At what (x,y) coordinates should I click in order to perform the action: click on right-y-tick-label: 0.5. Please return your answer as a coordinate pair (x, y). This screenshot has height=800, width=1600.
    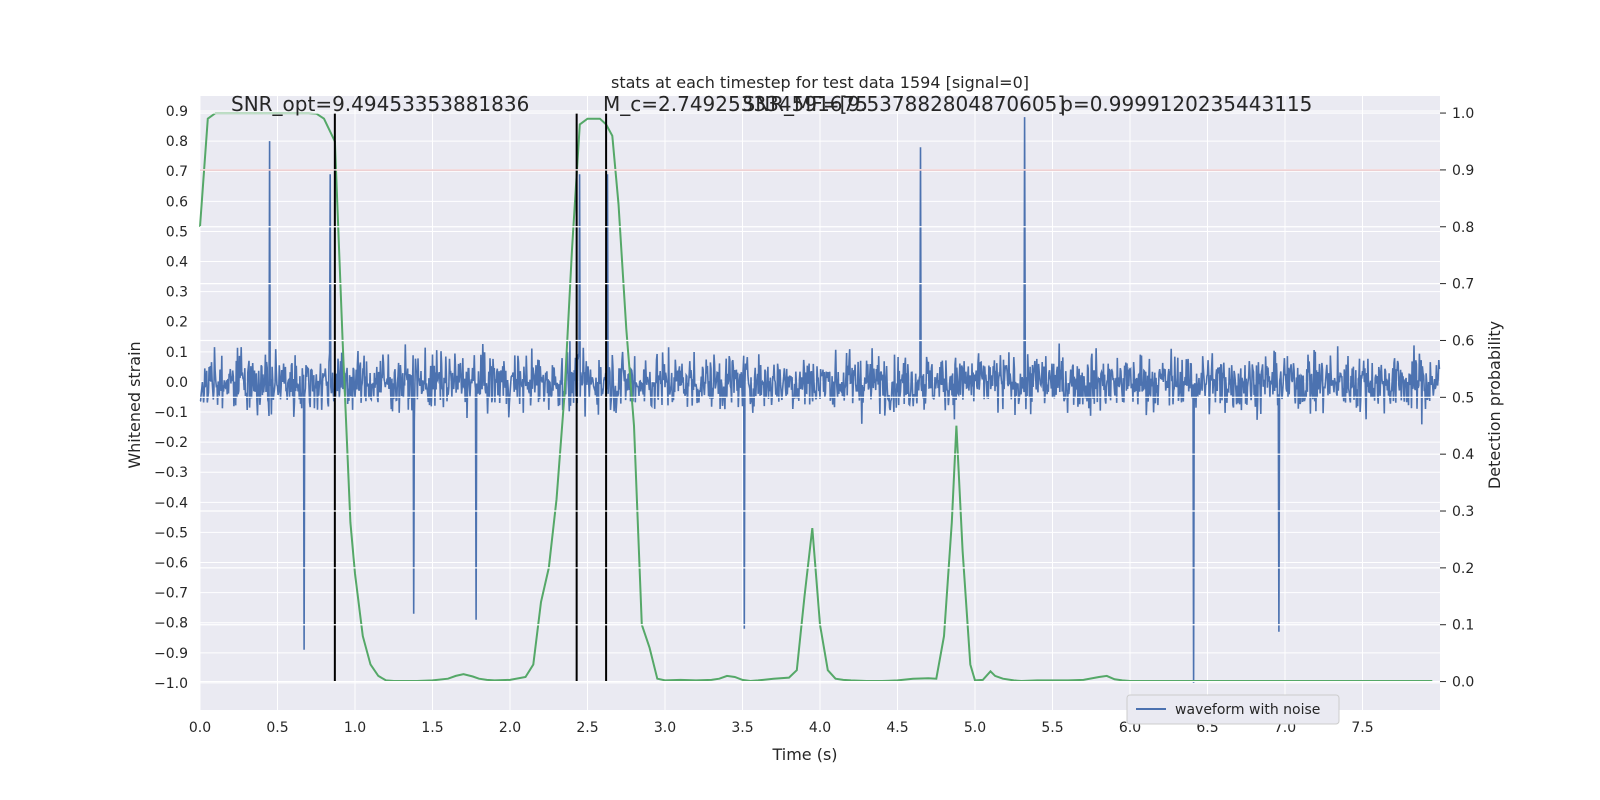
    Looking at the image, I should click on (1463, 398).